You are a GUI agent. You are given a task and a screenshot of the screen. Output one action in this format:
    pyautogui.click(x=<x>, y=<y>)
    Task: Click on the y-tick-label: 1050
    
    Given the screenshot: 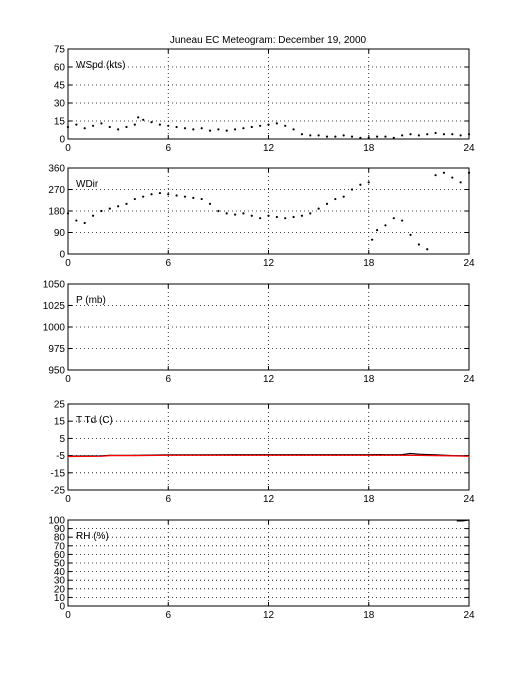 What is the action you would take?
    pyautogui.click(x=54, y=285)
    